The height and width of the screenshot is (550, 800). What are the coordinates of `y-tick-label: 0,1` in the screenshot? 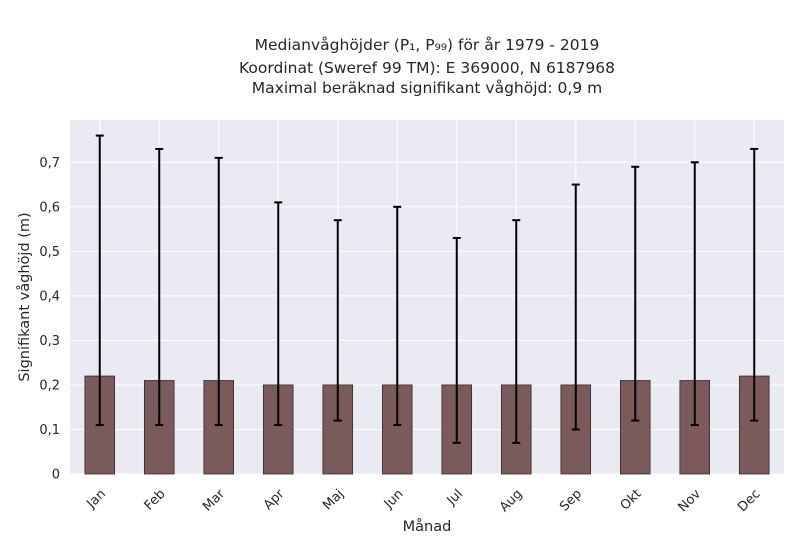 It's located at (49, 430).